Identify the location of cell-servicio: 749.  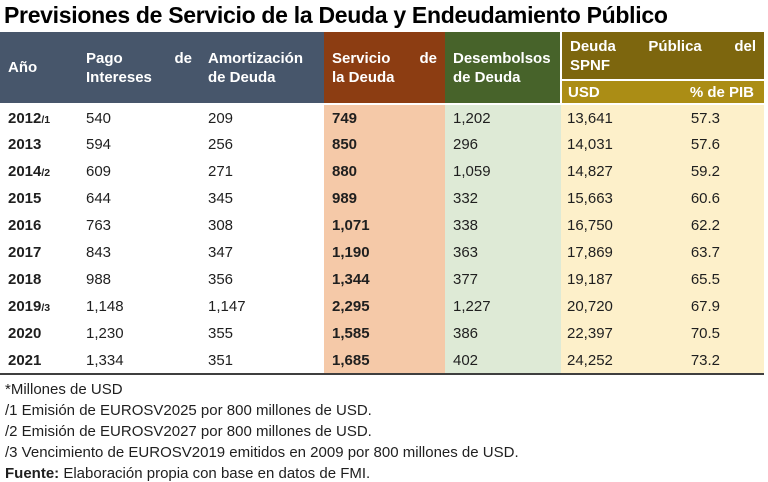
(384, 117).